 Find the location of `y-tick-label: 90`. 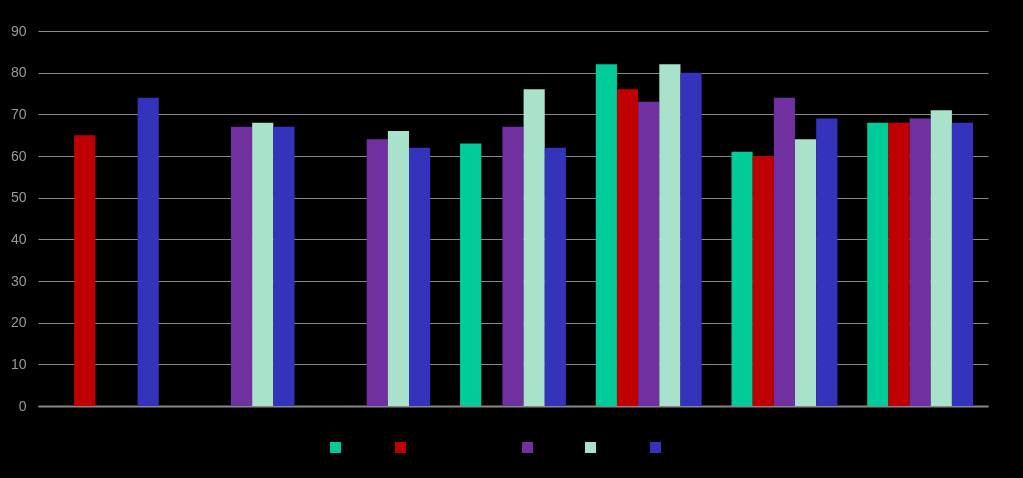

y-tick-label: 90 is located at coordinates (18, 30).